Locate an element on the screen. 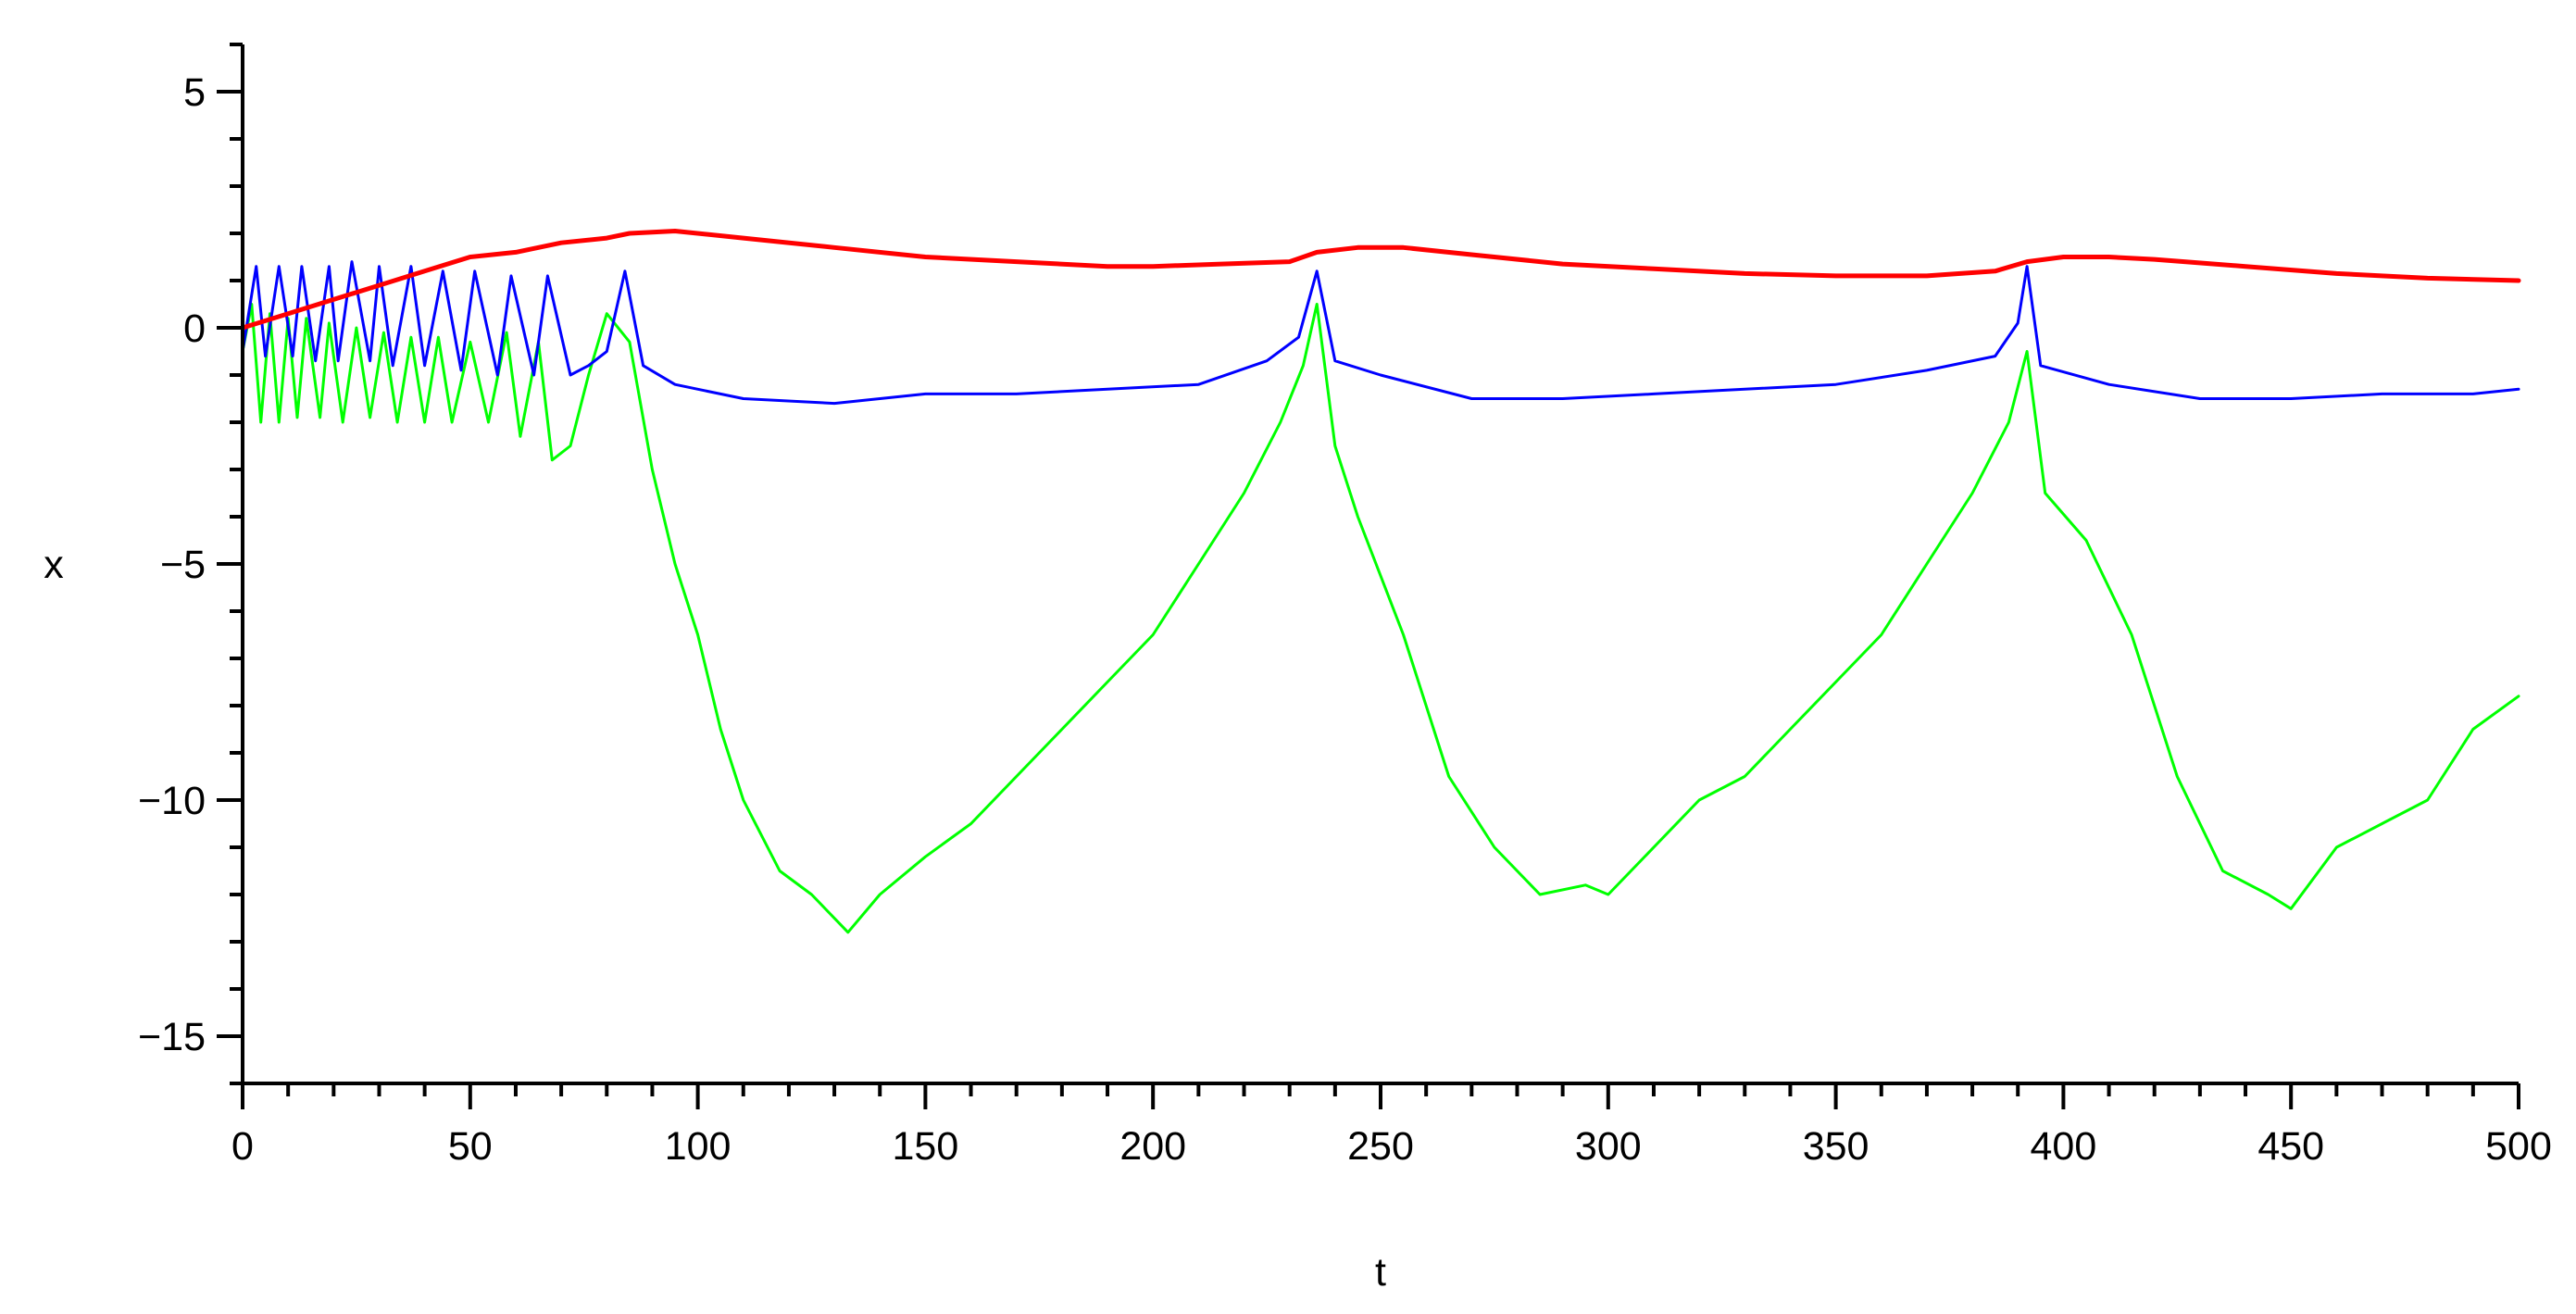 The width and height of the screenshot is (2576, 1314). y-tick-label: 5 is located at coordinates (194, 92).